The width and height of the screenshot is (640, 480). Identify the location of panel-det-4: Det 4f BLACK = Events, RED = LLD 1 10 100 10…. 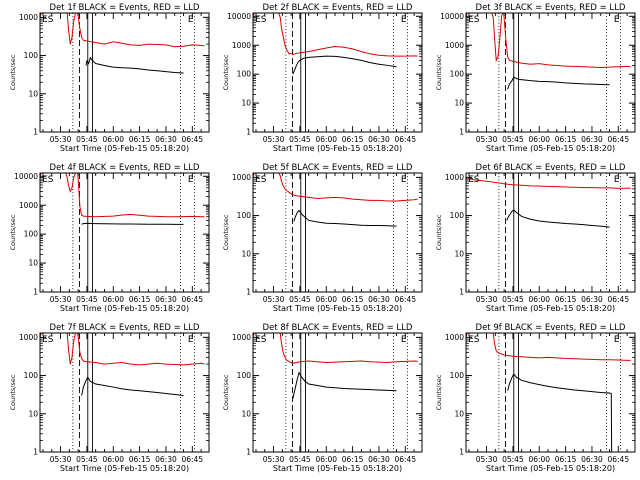
(109, 238).